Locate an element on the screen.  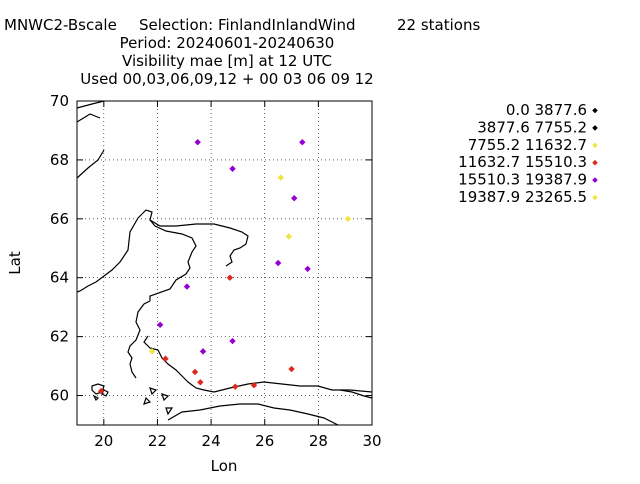
y-axis-label: Lat is located at coordinates (15, 263).